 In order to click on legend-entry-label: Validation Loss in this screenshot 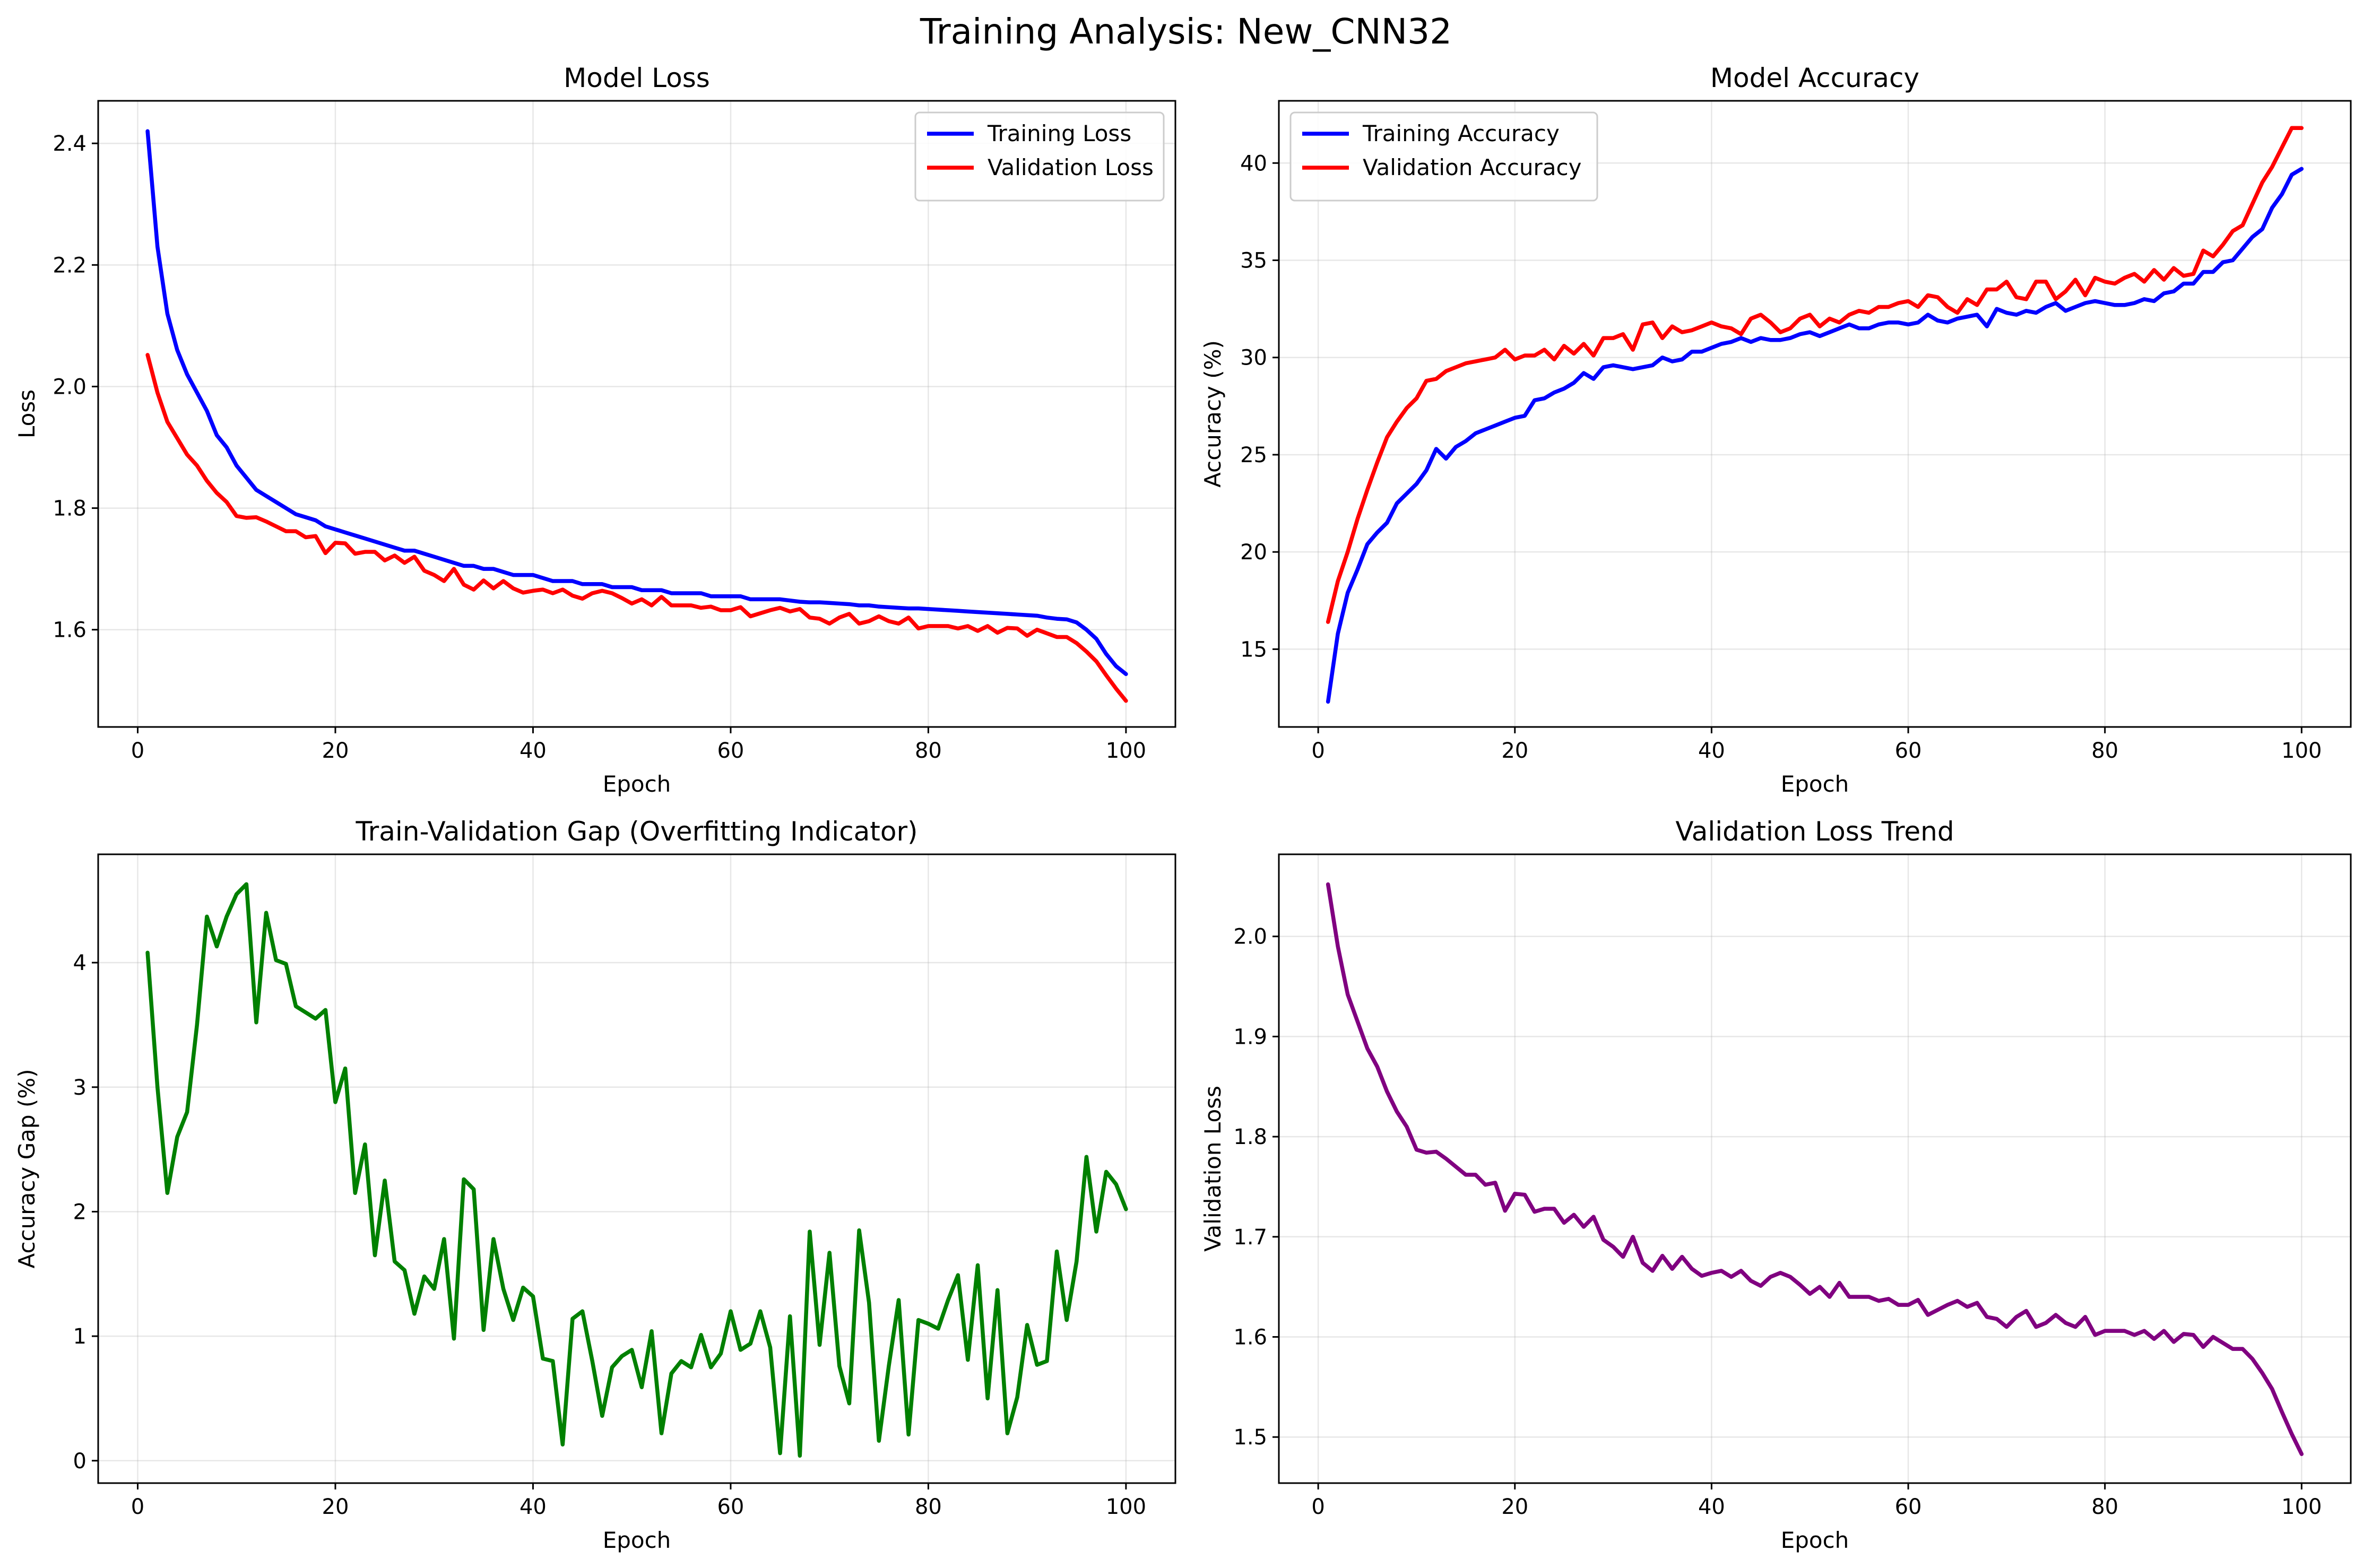, I will do `click(1071, 167)`.